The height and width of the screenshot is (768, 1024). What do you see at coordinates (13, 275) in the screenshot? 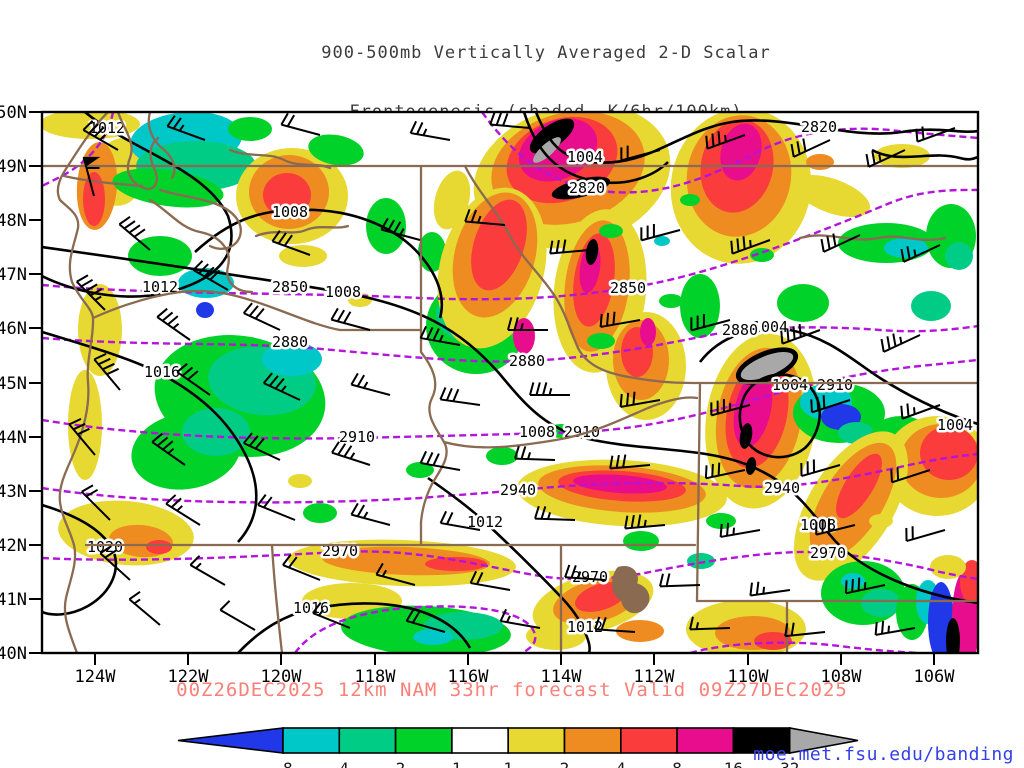
I see `lat-label: 47N` at bounding box center [13, 275].